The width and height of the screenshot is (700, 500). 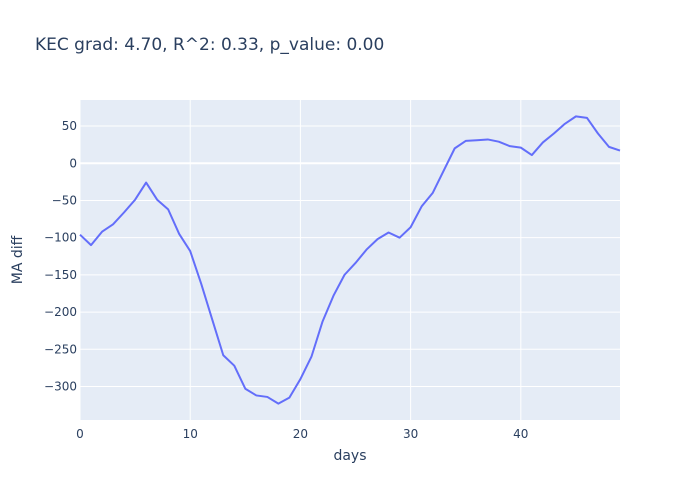 What do you see at coordinates (64, 200) in the screenshot?
I see `y-tick-label: −50` at bounding box center [64, 200].